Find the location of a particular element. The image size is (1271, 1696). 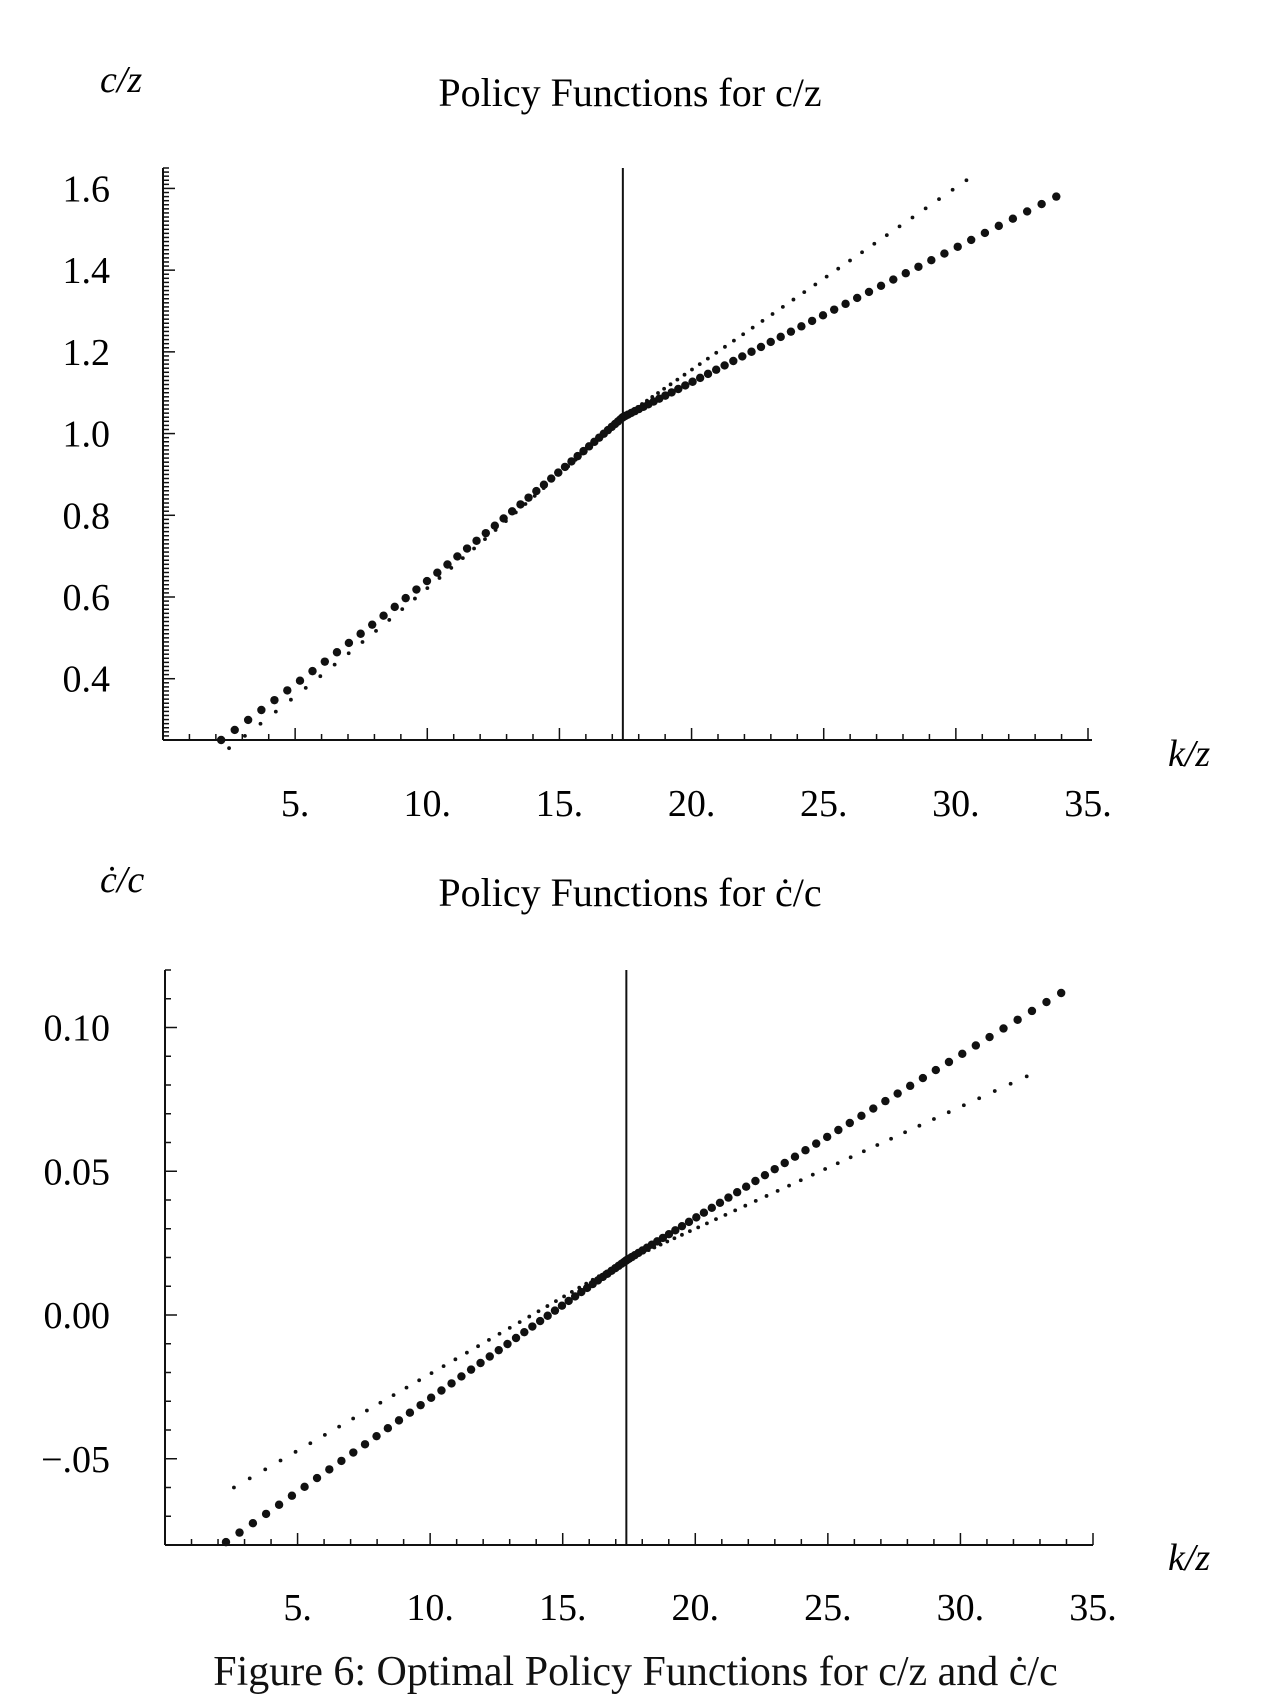

x-axis-label: k/z is located at coordinates (1189, 1558).